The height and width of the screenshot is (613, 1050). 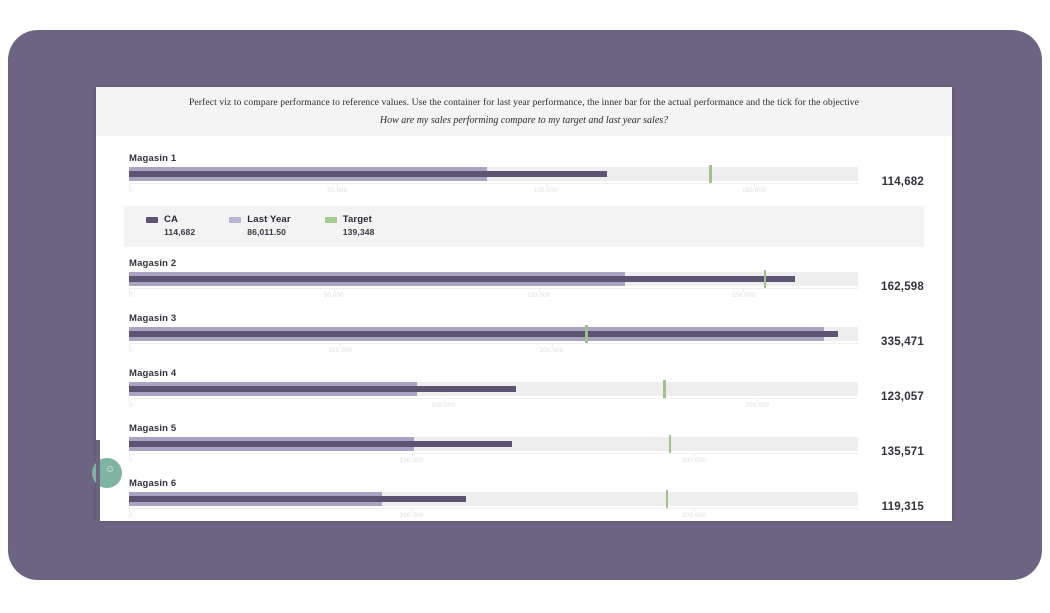 What do you see at coordinates (266, 232) in the screenshot?
I see `legend-series-value: 86,011.50` at bounding box center [266, 232].